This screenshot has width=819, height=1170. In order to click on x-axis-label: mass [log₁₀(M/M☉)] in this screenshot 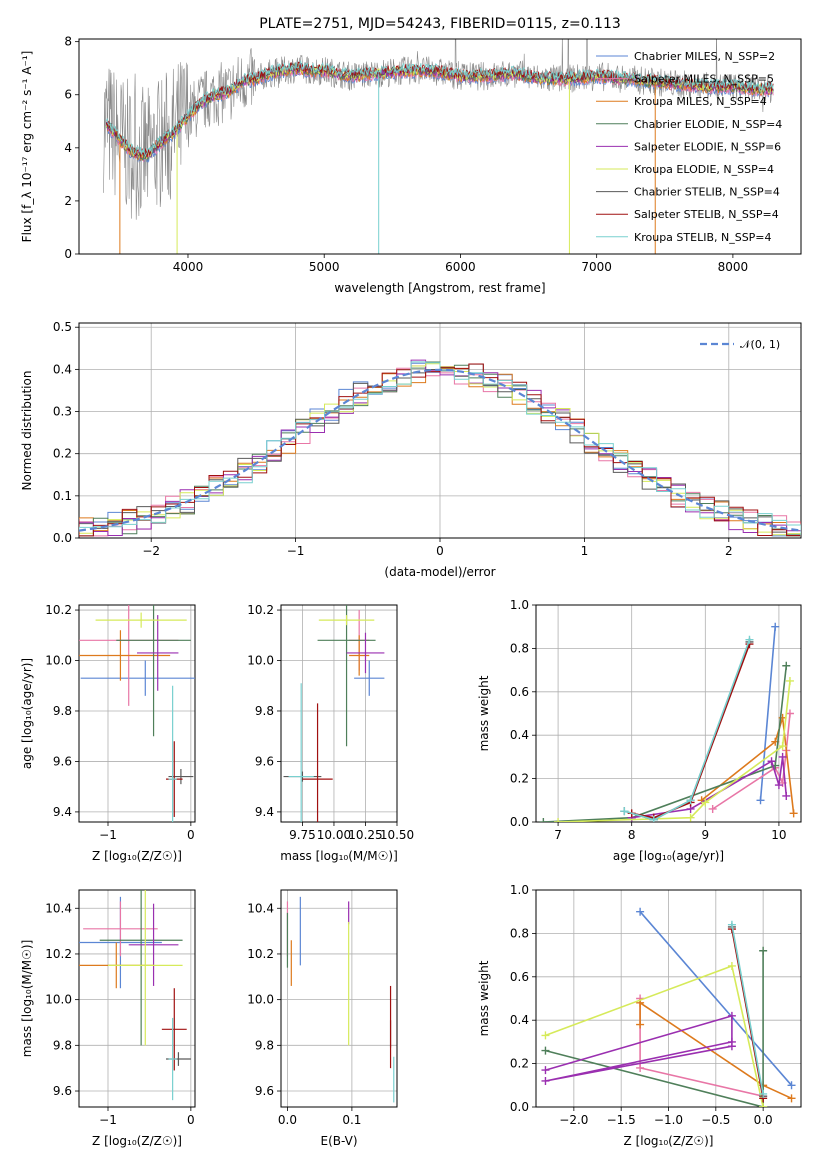, I will do `click(339, 856)`.